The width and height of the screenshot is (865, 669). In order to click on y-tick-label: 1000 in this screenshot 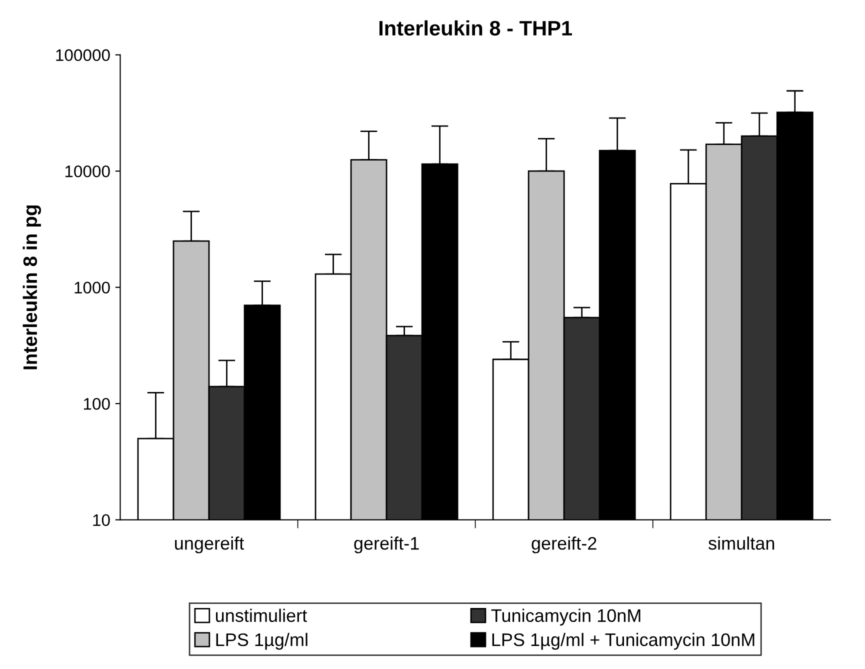, I will do `click(92, 288)`.